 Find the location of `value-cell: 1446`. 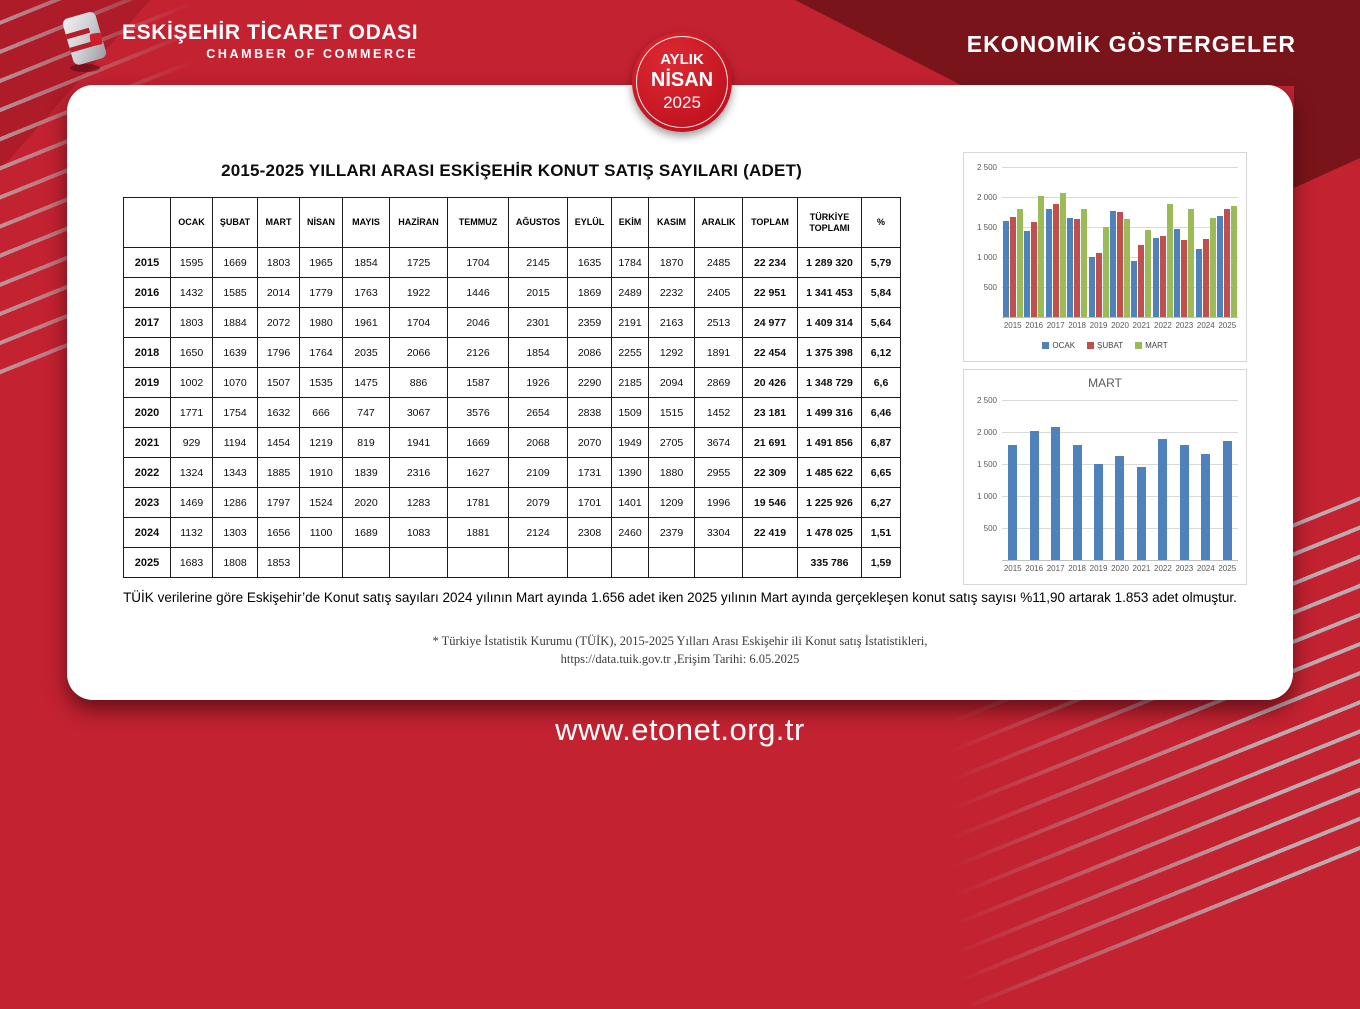

value-cell: 1446 is located at coordinates (478, 292).